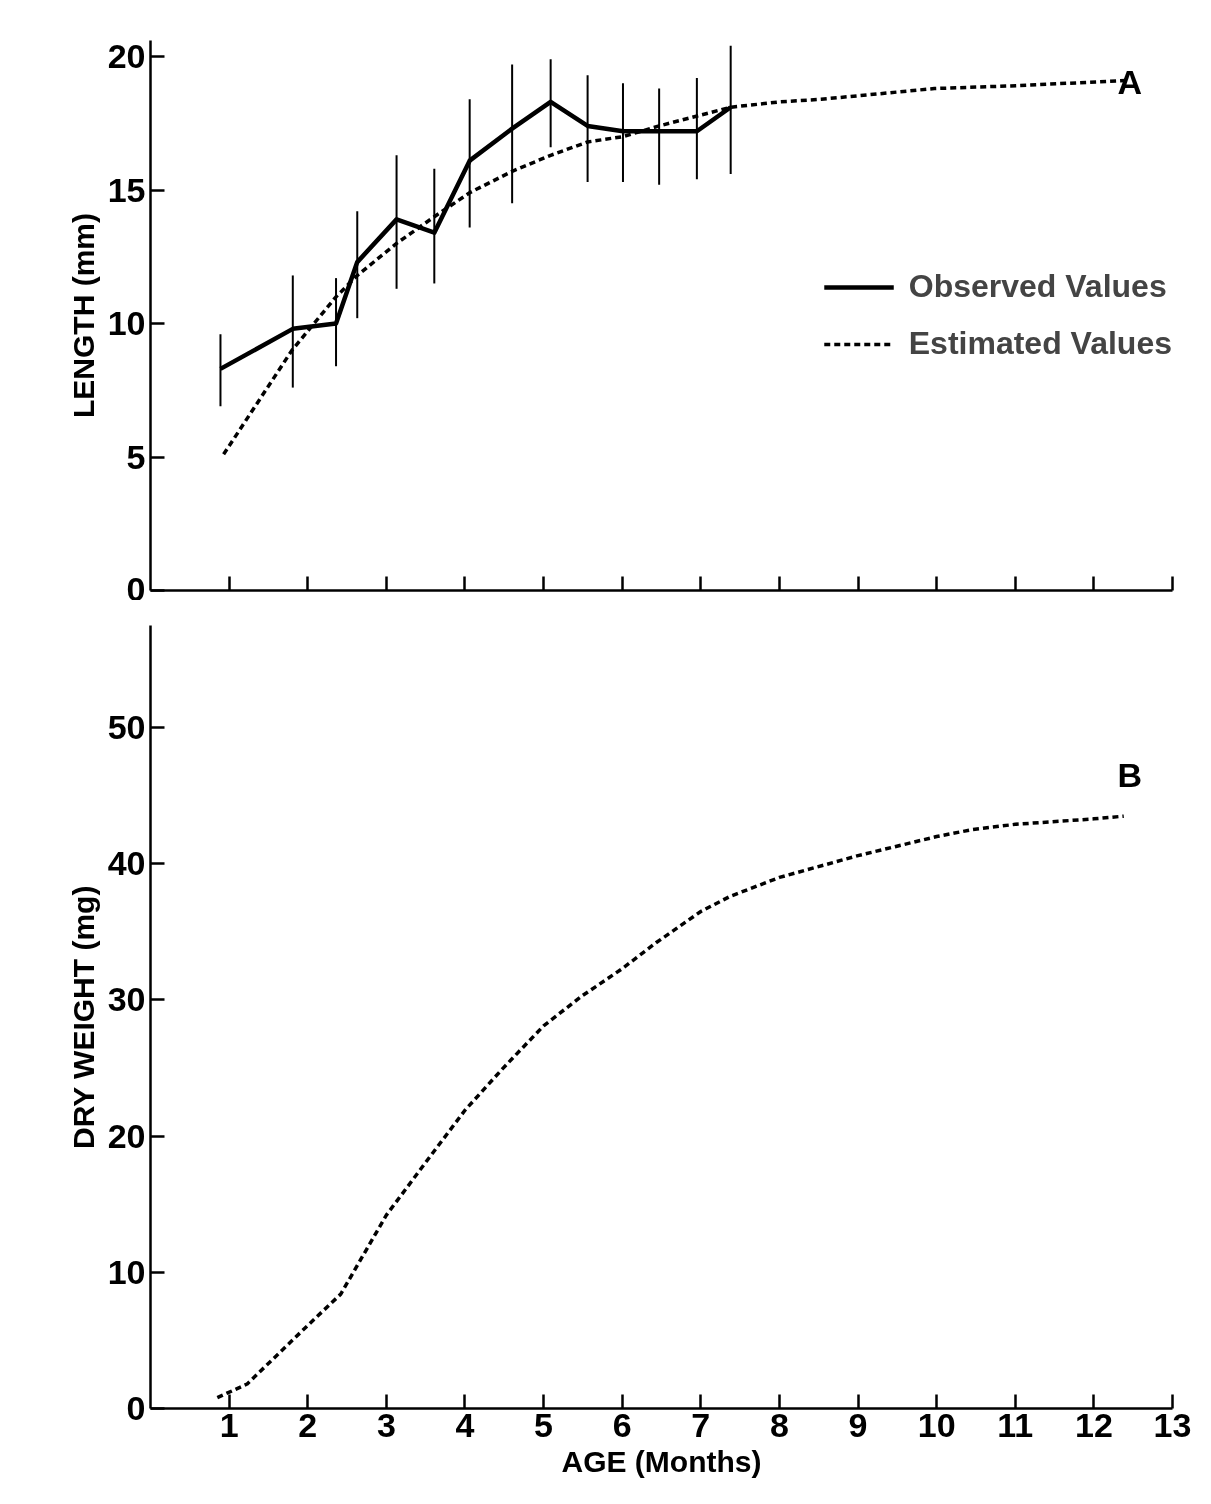  I want to click on x-tick-label: 12, so click(1093, 1424).